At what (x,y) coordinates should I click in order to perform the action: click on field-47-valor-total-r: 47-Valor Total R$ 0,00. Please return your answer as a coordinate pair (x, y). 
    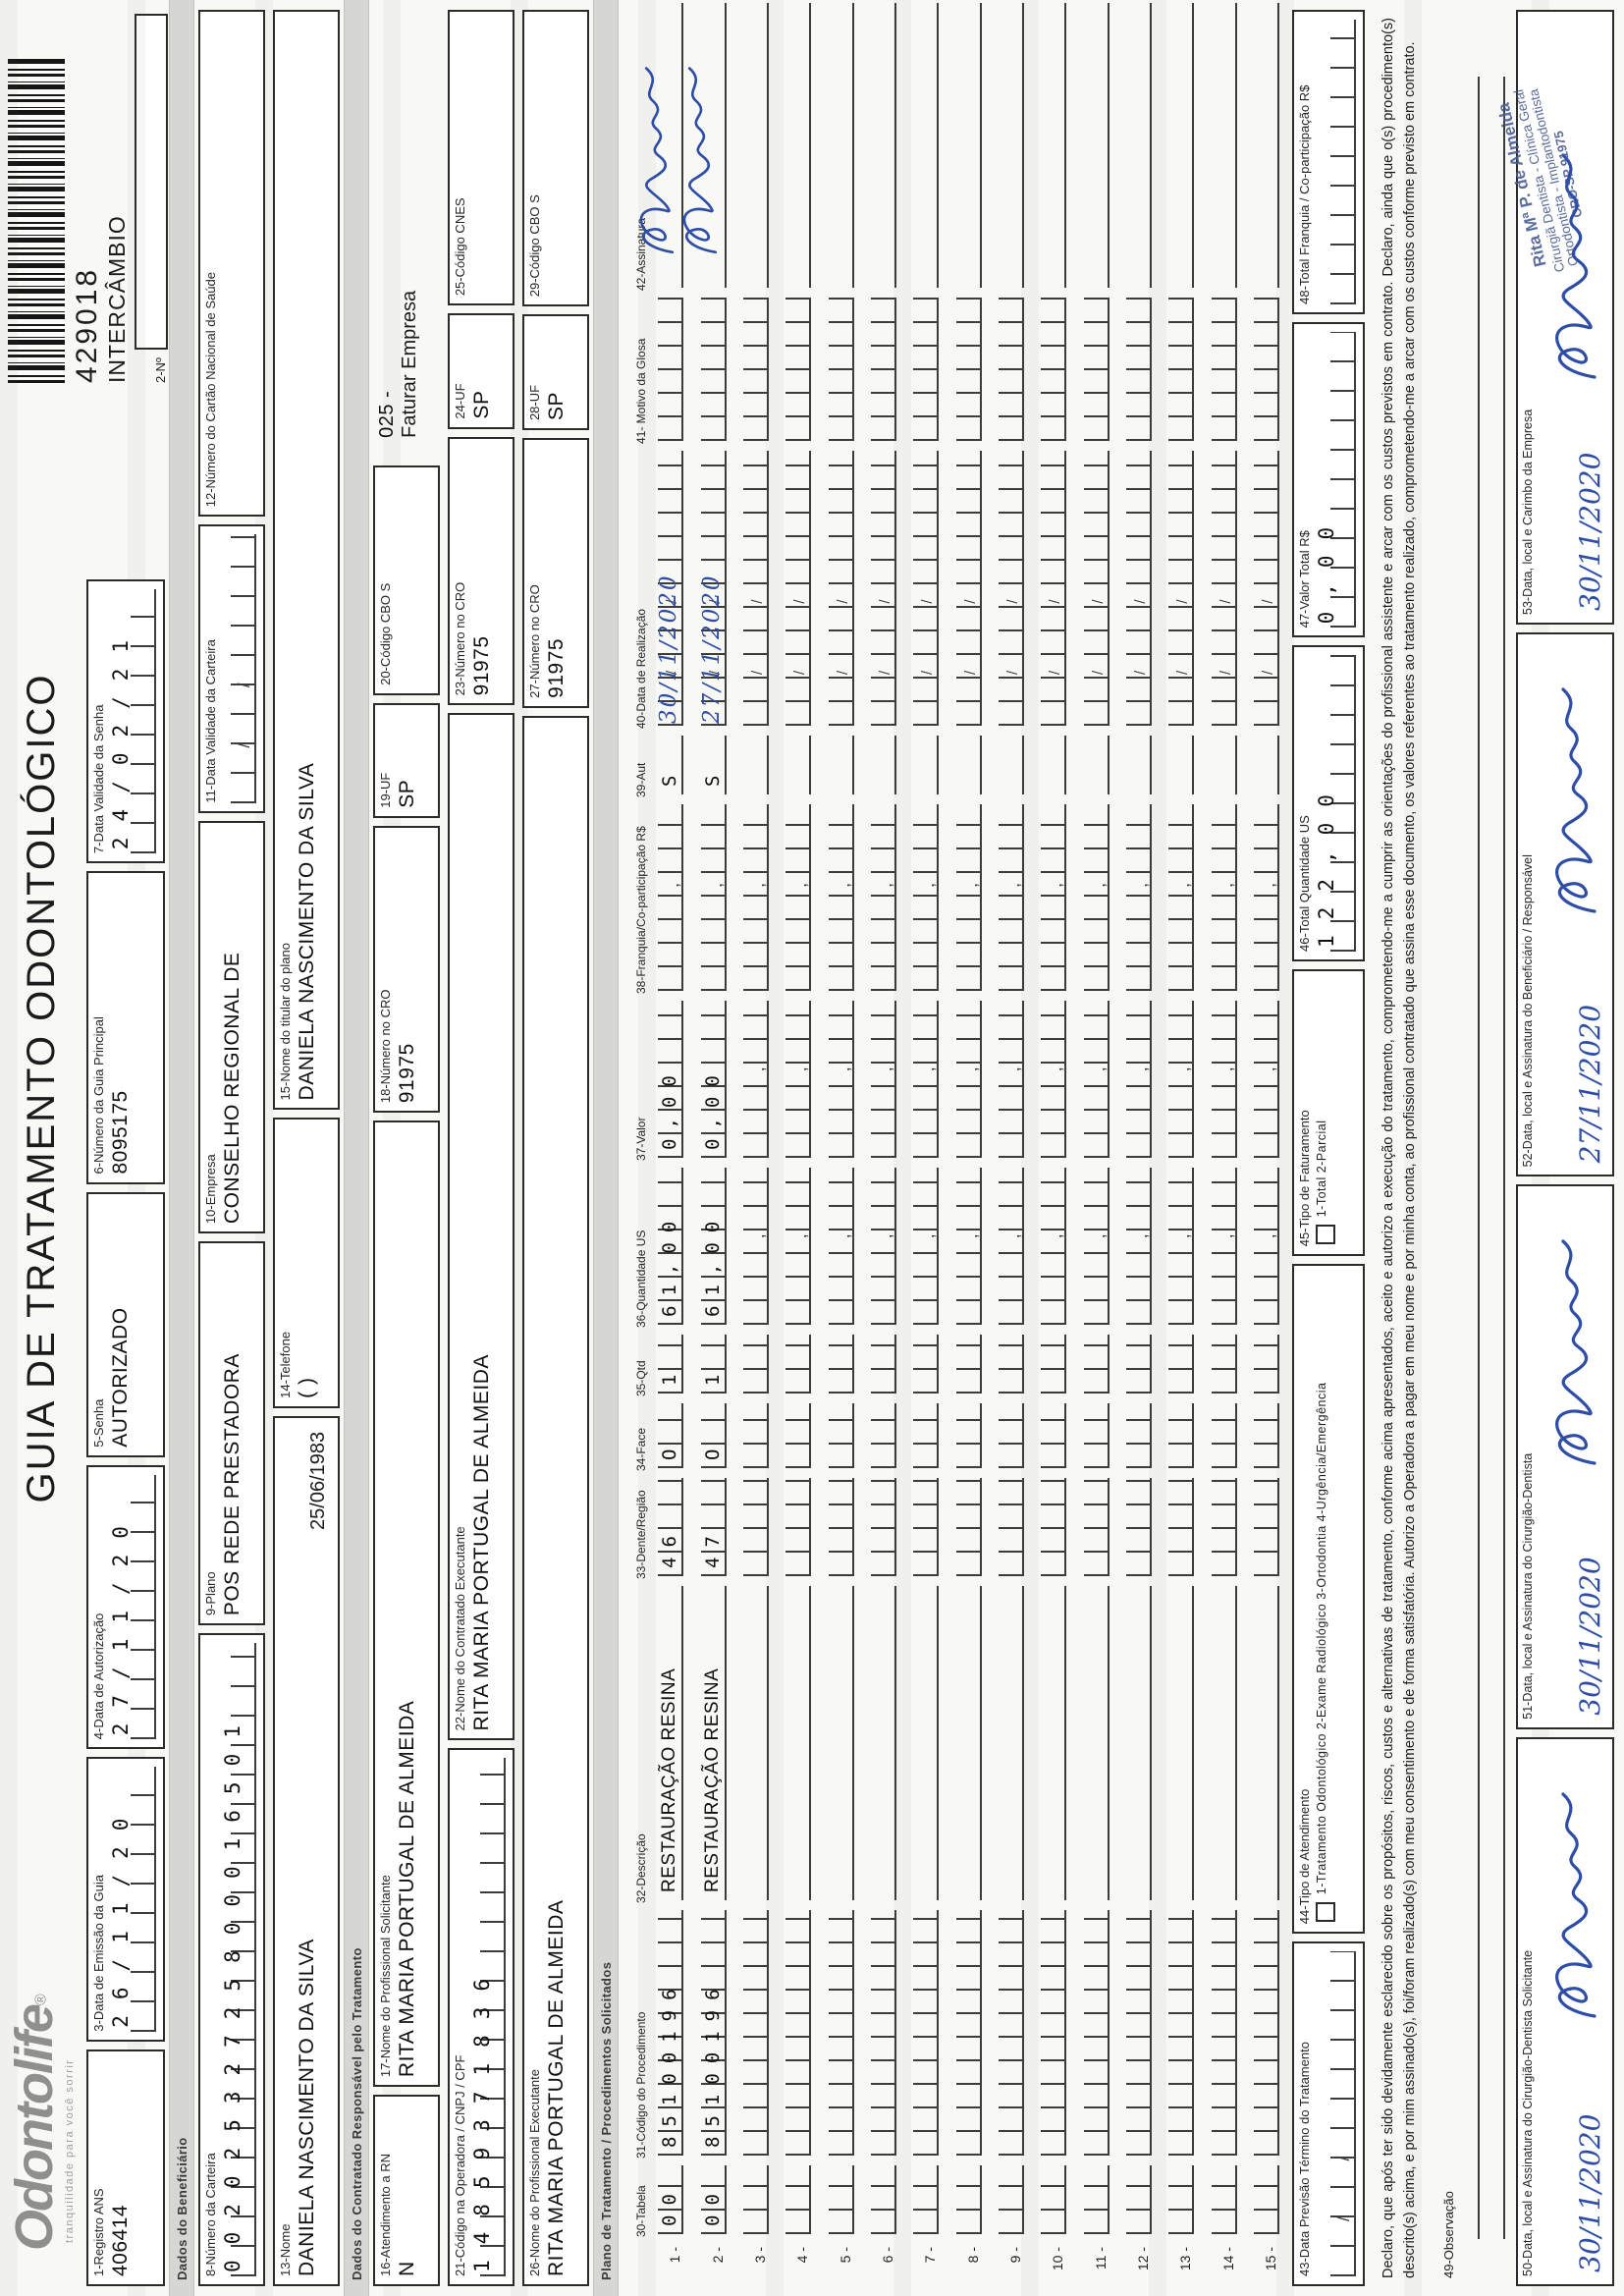
    Looking at the image, I should click on (1328, 479).